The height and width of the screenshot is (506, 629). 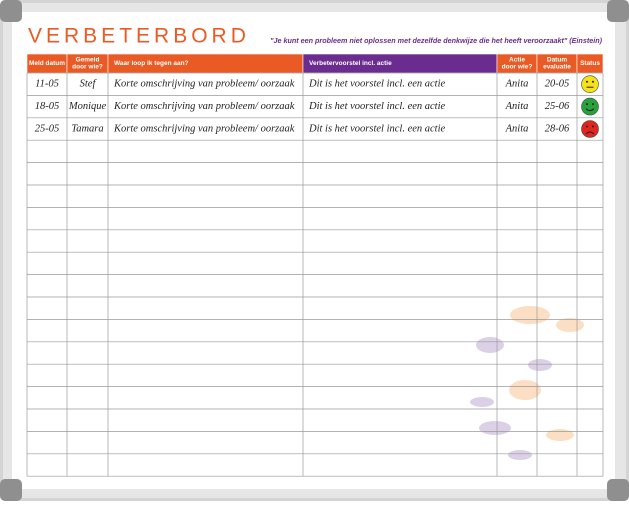 I want to click on cell-text: 28-06, so click(x=557, y=128).